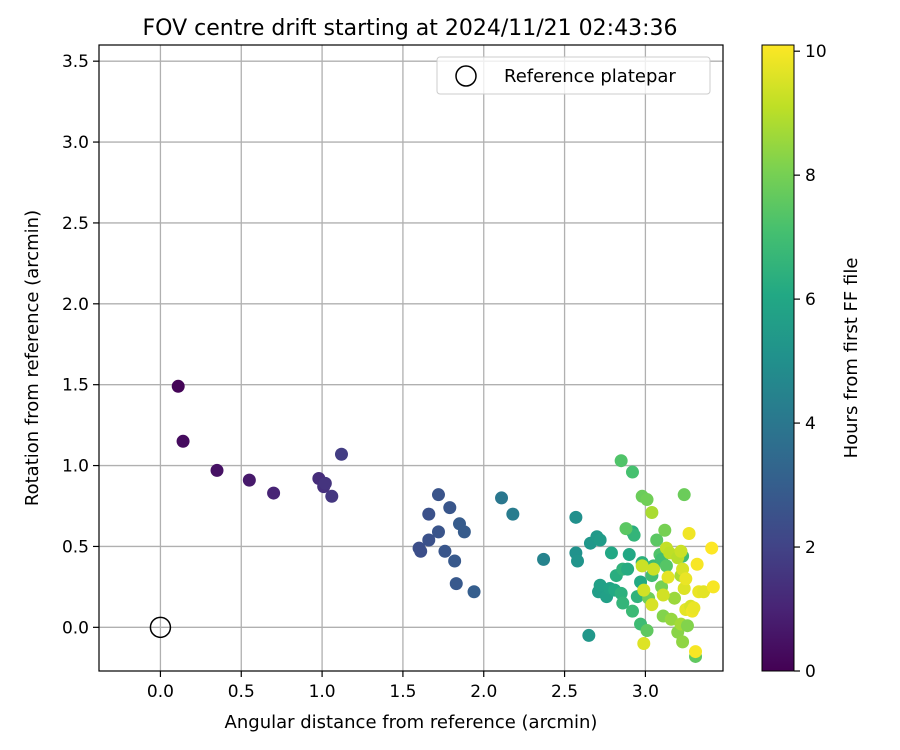 Image resolution: width=900 pixels, height=750 pixels. What do you see at coordinates (32, 358) in the screenshot?
I see `y-axis-label: Rotation from reference (arcmin)` at bounding box center [32, 358].